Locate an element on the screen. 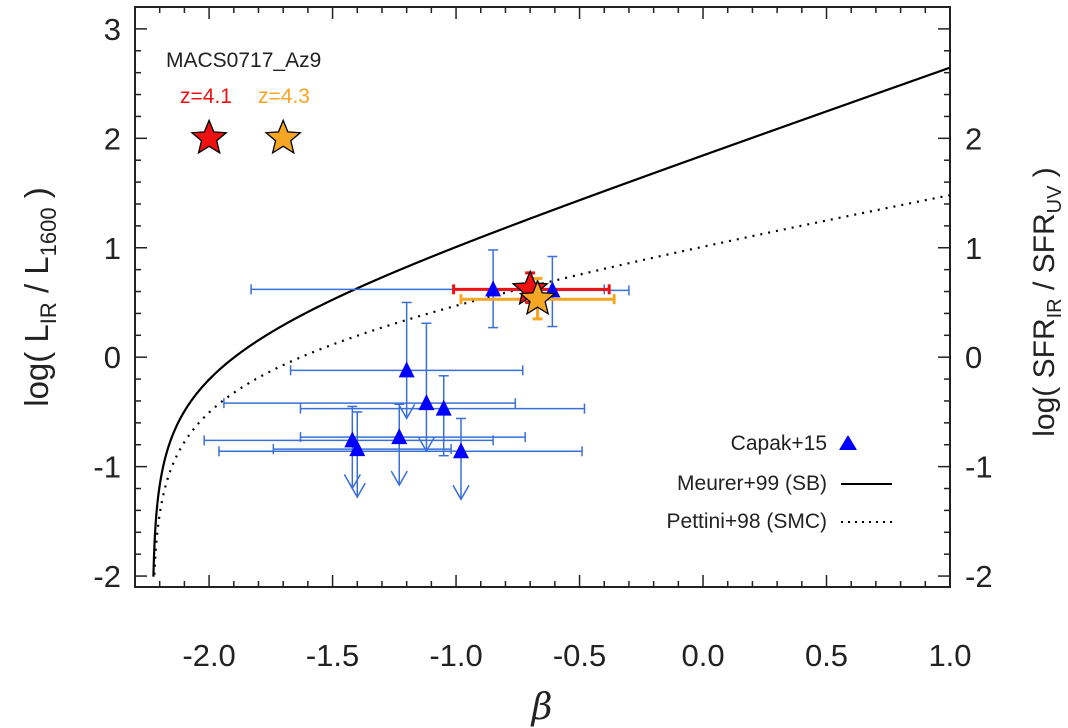 The width and height of the screenshot is (1068, 728). x-axis-title: β is located at coordinates (541, 707).